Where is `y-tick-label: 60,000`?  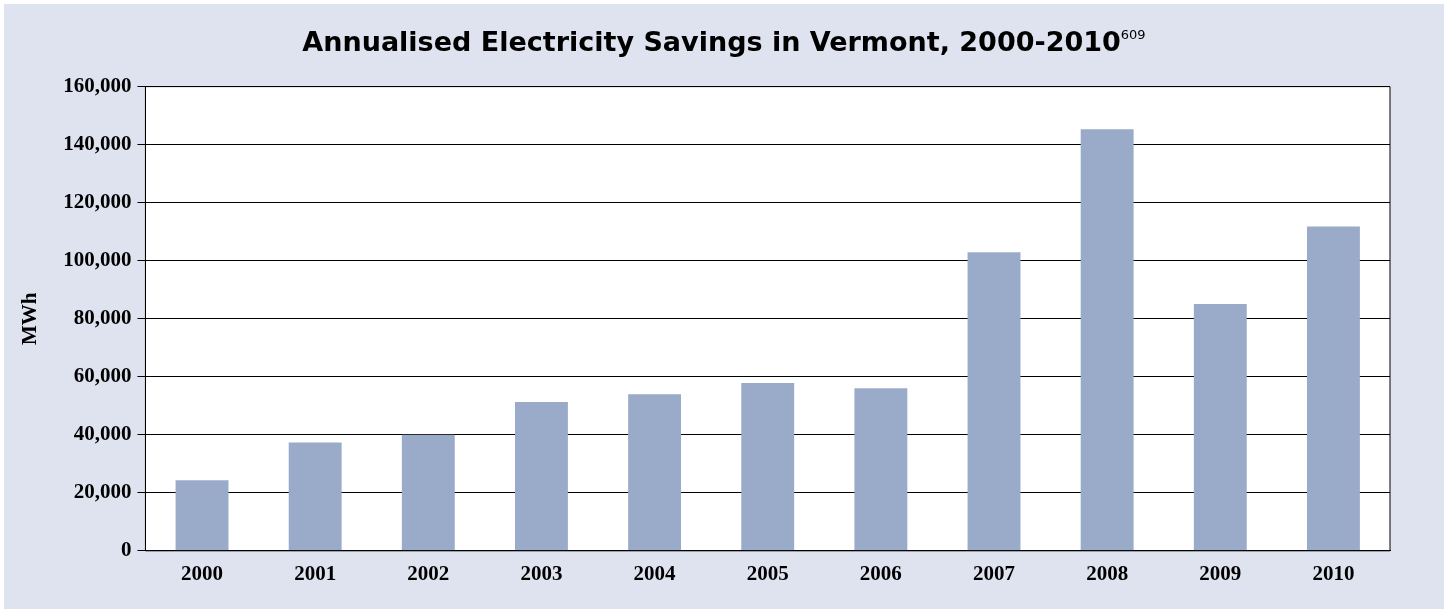
y-tick-label: 60,000 is located at coordinates (102, 375).